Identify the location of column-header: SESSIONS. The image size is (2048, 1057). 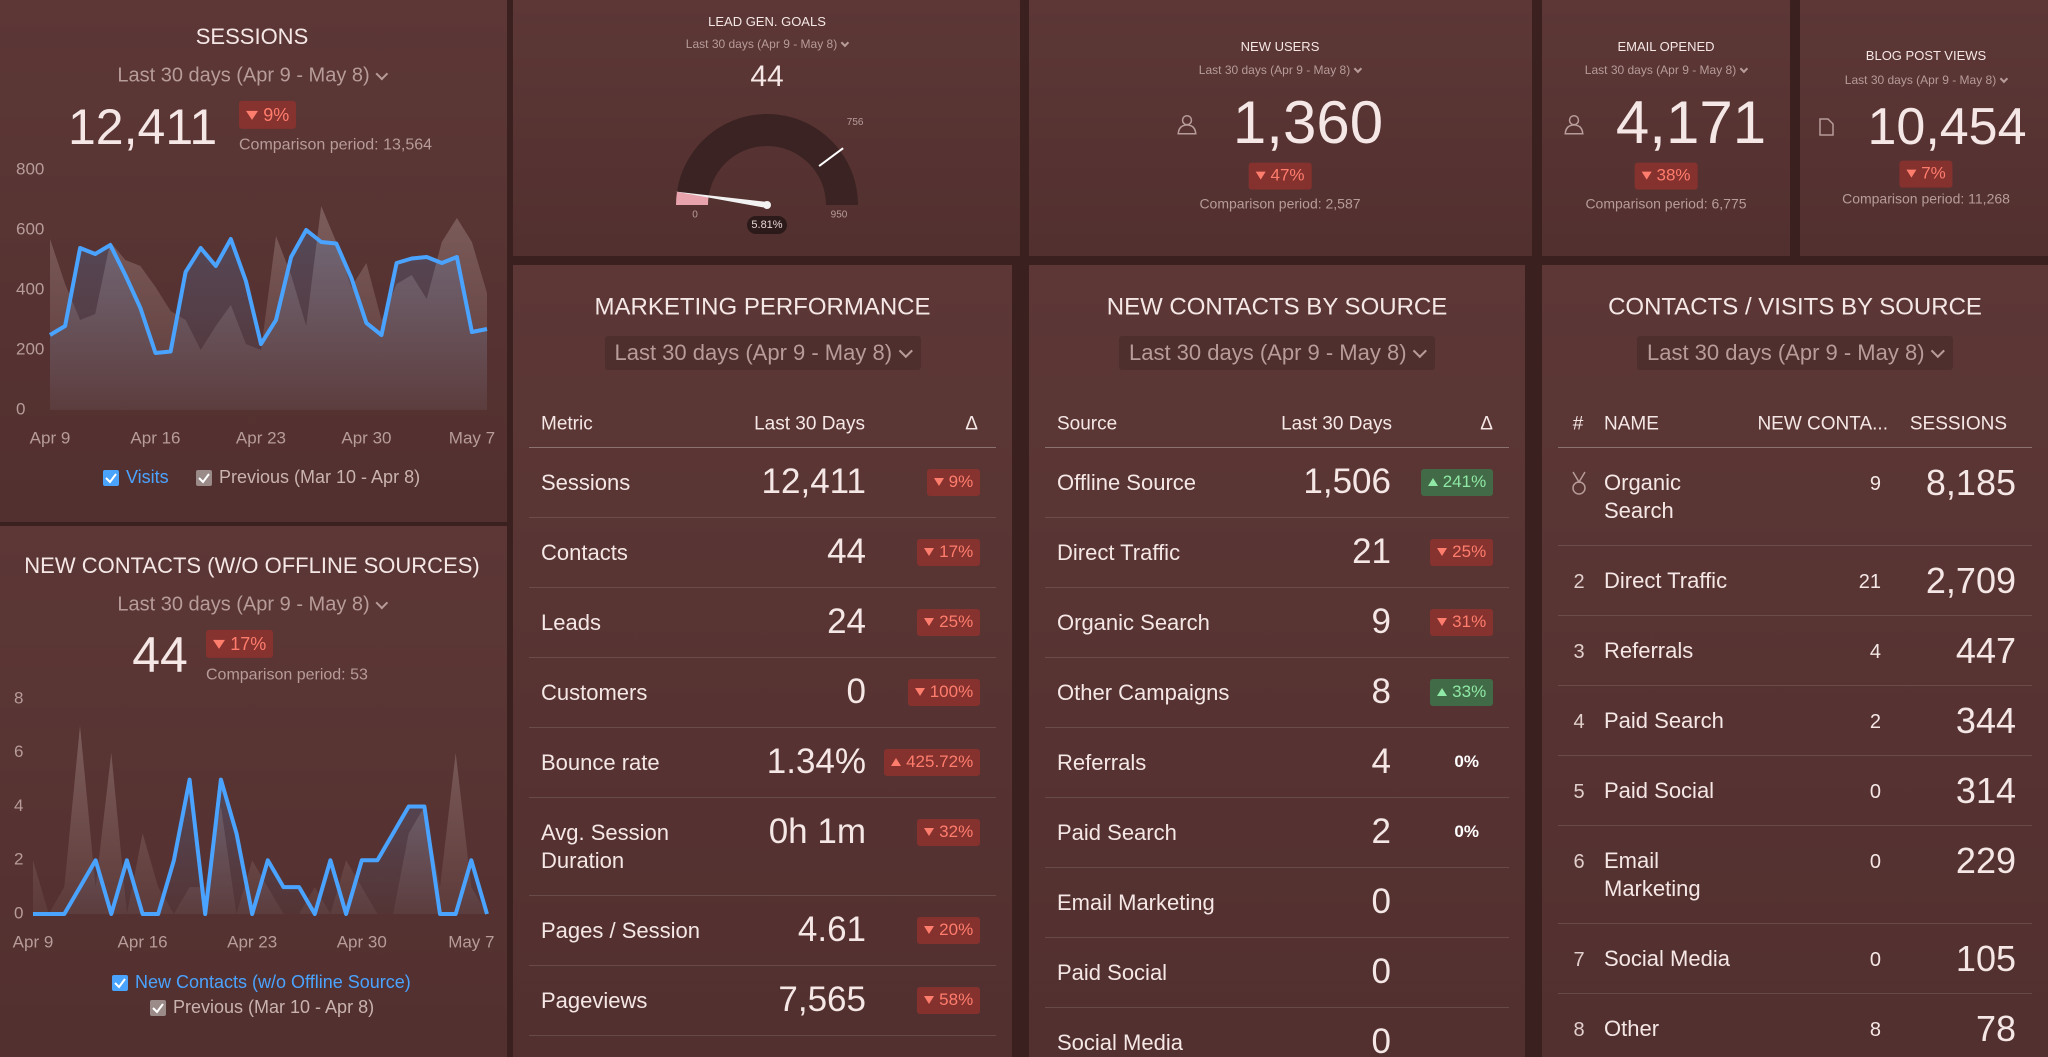
(1958, 424).